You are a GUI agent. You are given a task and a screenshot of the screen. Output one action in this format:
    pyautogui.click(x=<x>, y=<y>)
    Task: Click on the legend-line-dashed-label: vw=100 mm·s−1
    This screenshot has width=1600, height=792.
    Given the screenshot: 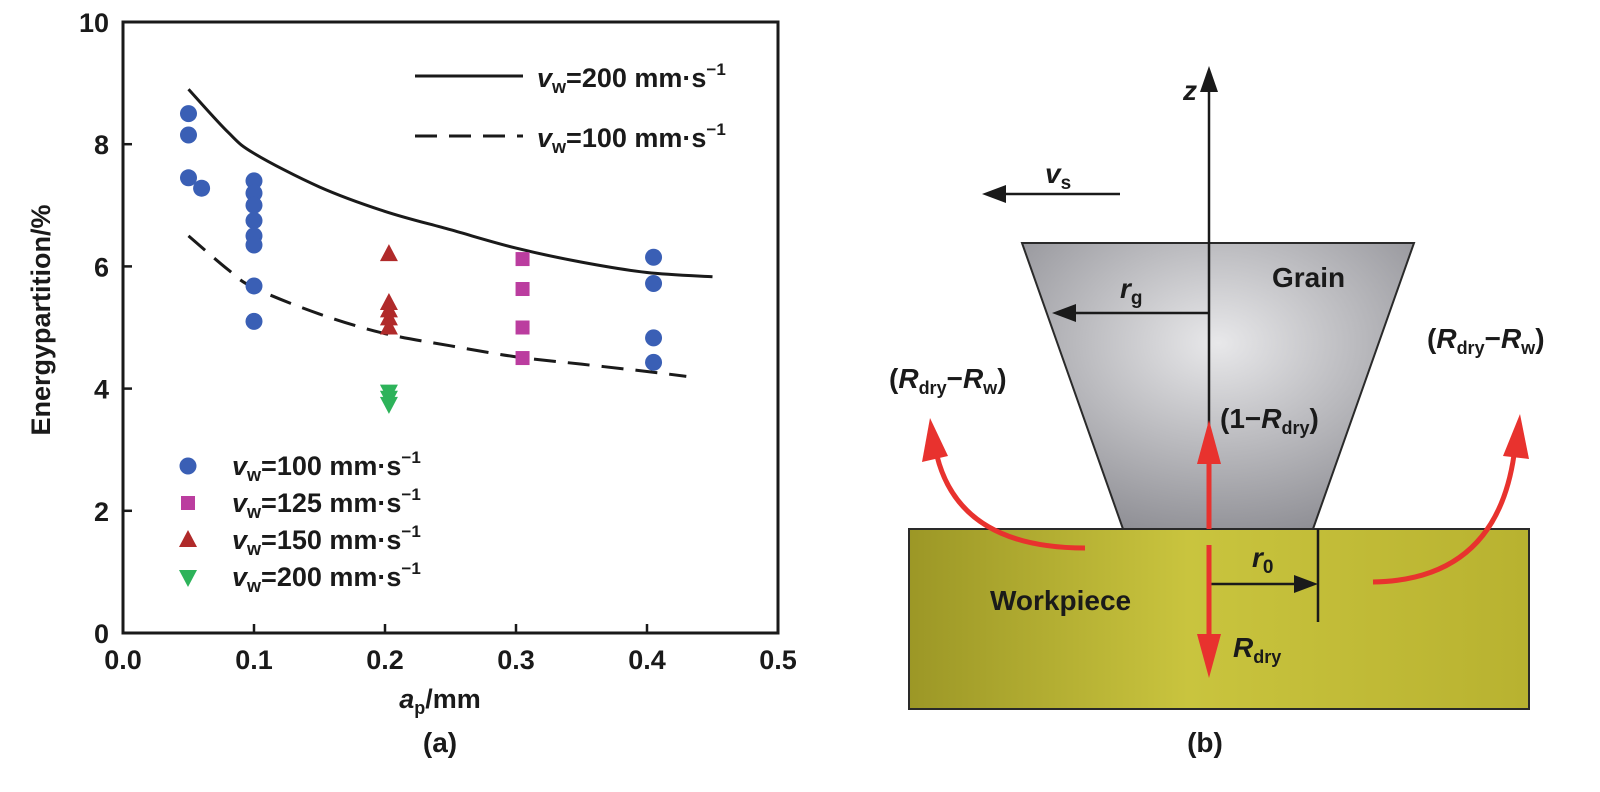 What is the action you would take?
    pyautogui.click(x=631, y=138)
    